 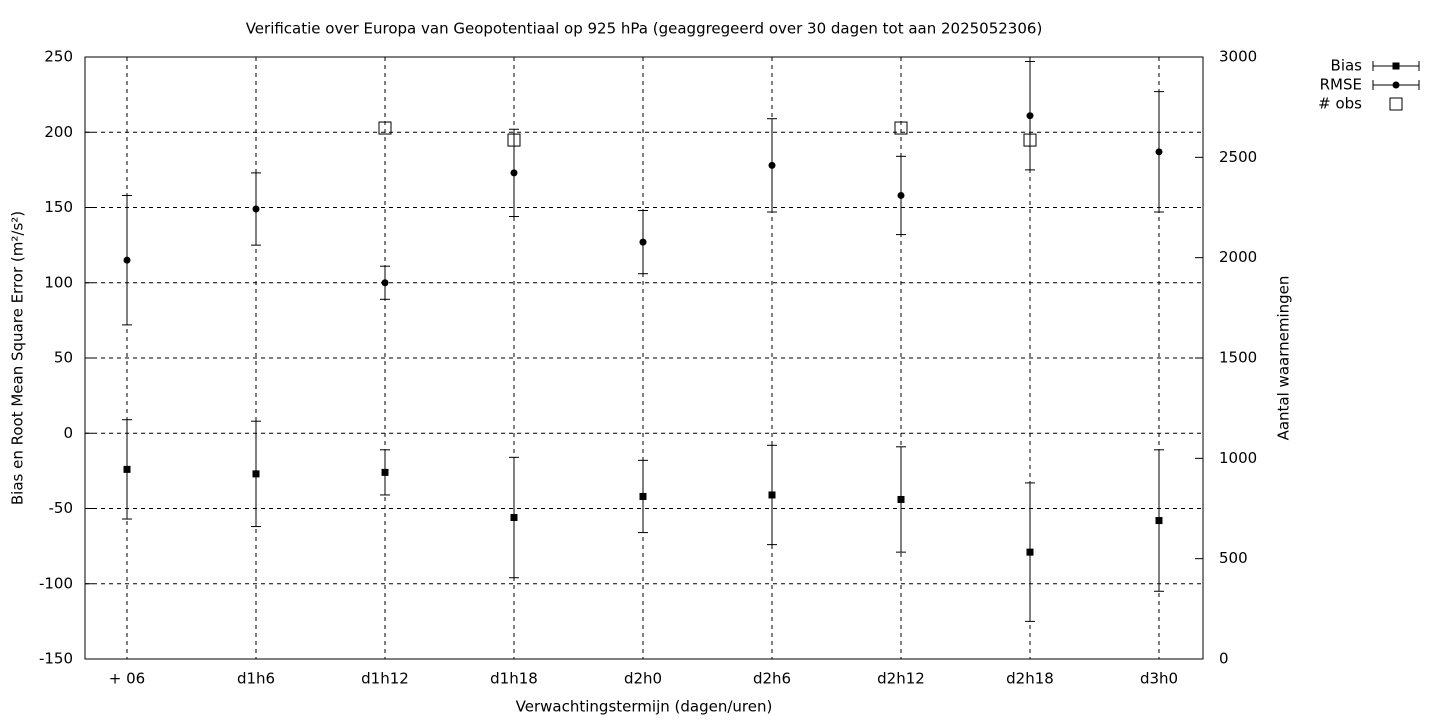 I want to click on legend-label: RMSE, so click(x=1341, y=85).